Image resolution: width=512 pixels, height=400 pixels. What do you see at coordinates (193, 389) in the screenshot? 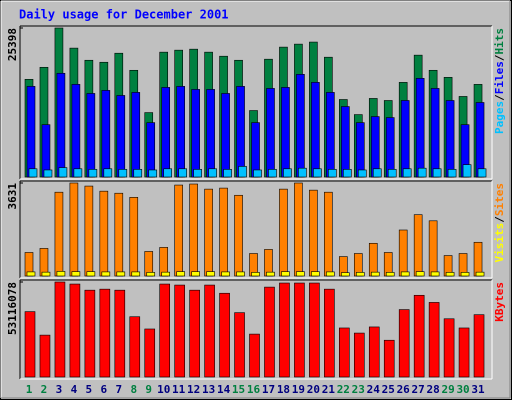
I see `x-tick-label: 12` at bounding box center [193, 389].